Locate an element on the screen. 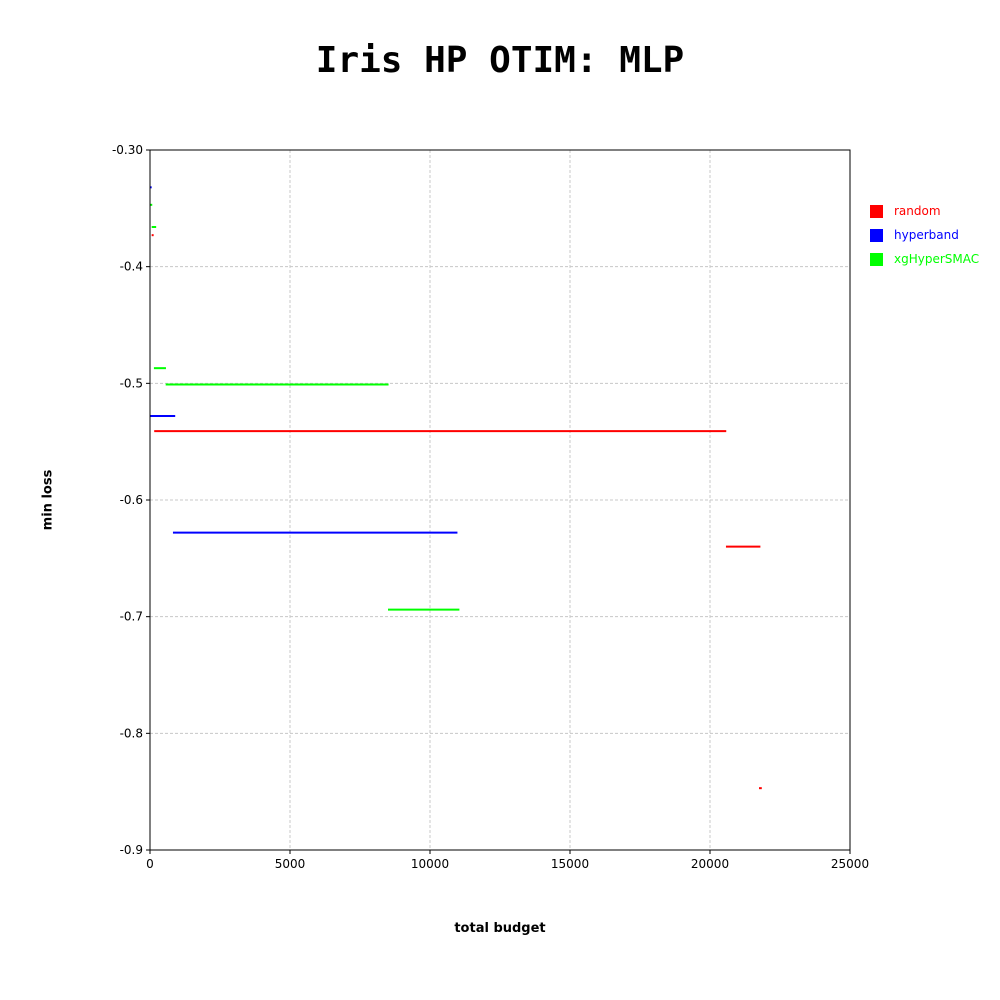 This screenshot has height=1000, width=1000. legend-item-xghypersmac: xgHyperSMAC is located at coordinates (932, 259).